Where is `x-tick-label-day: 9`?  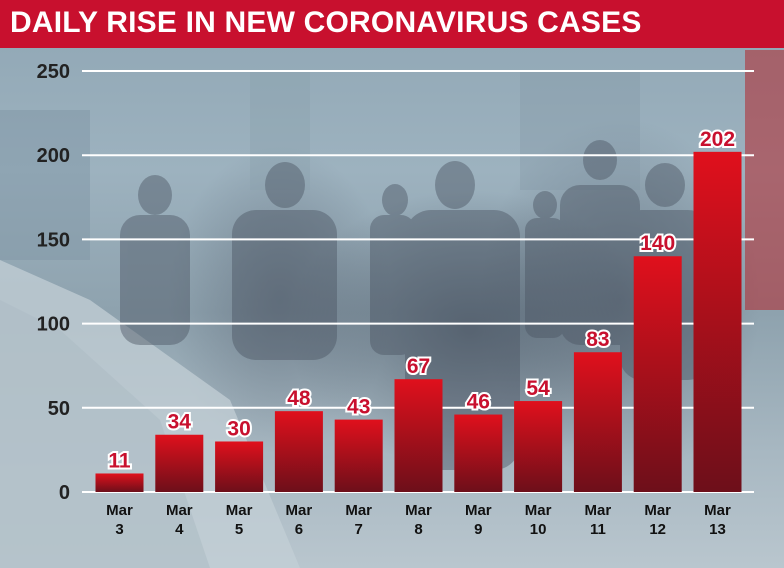 x-tick-label-day: 9 is located at coordinates (478, 529).